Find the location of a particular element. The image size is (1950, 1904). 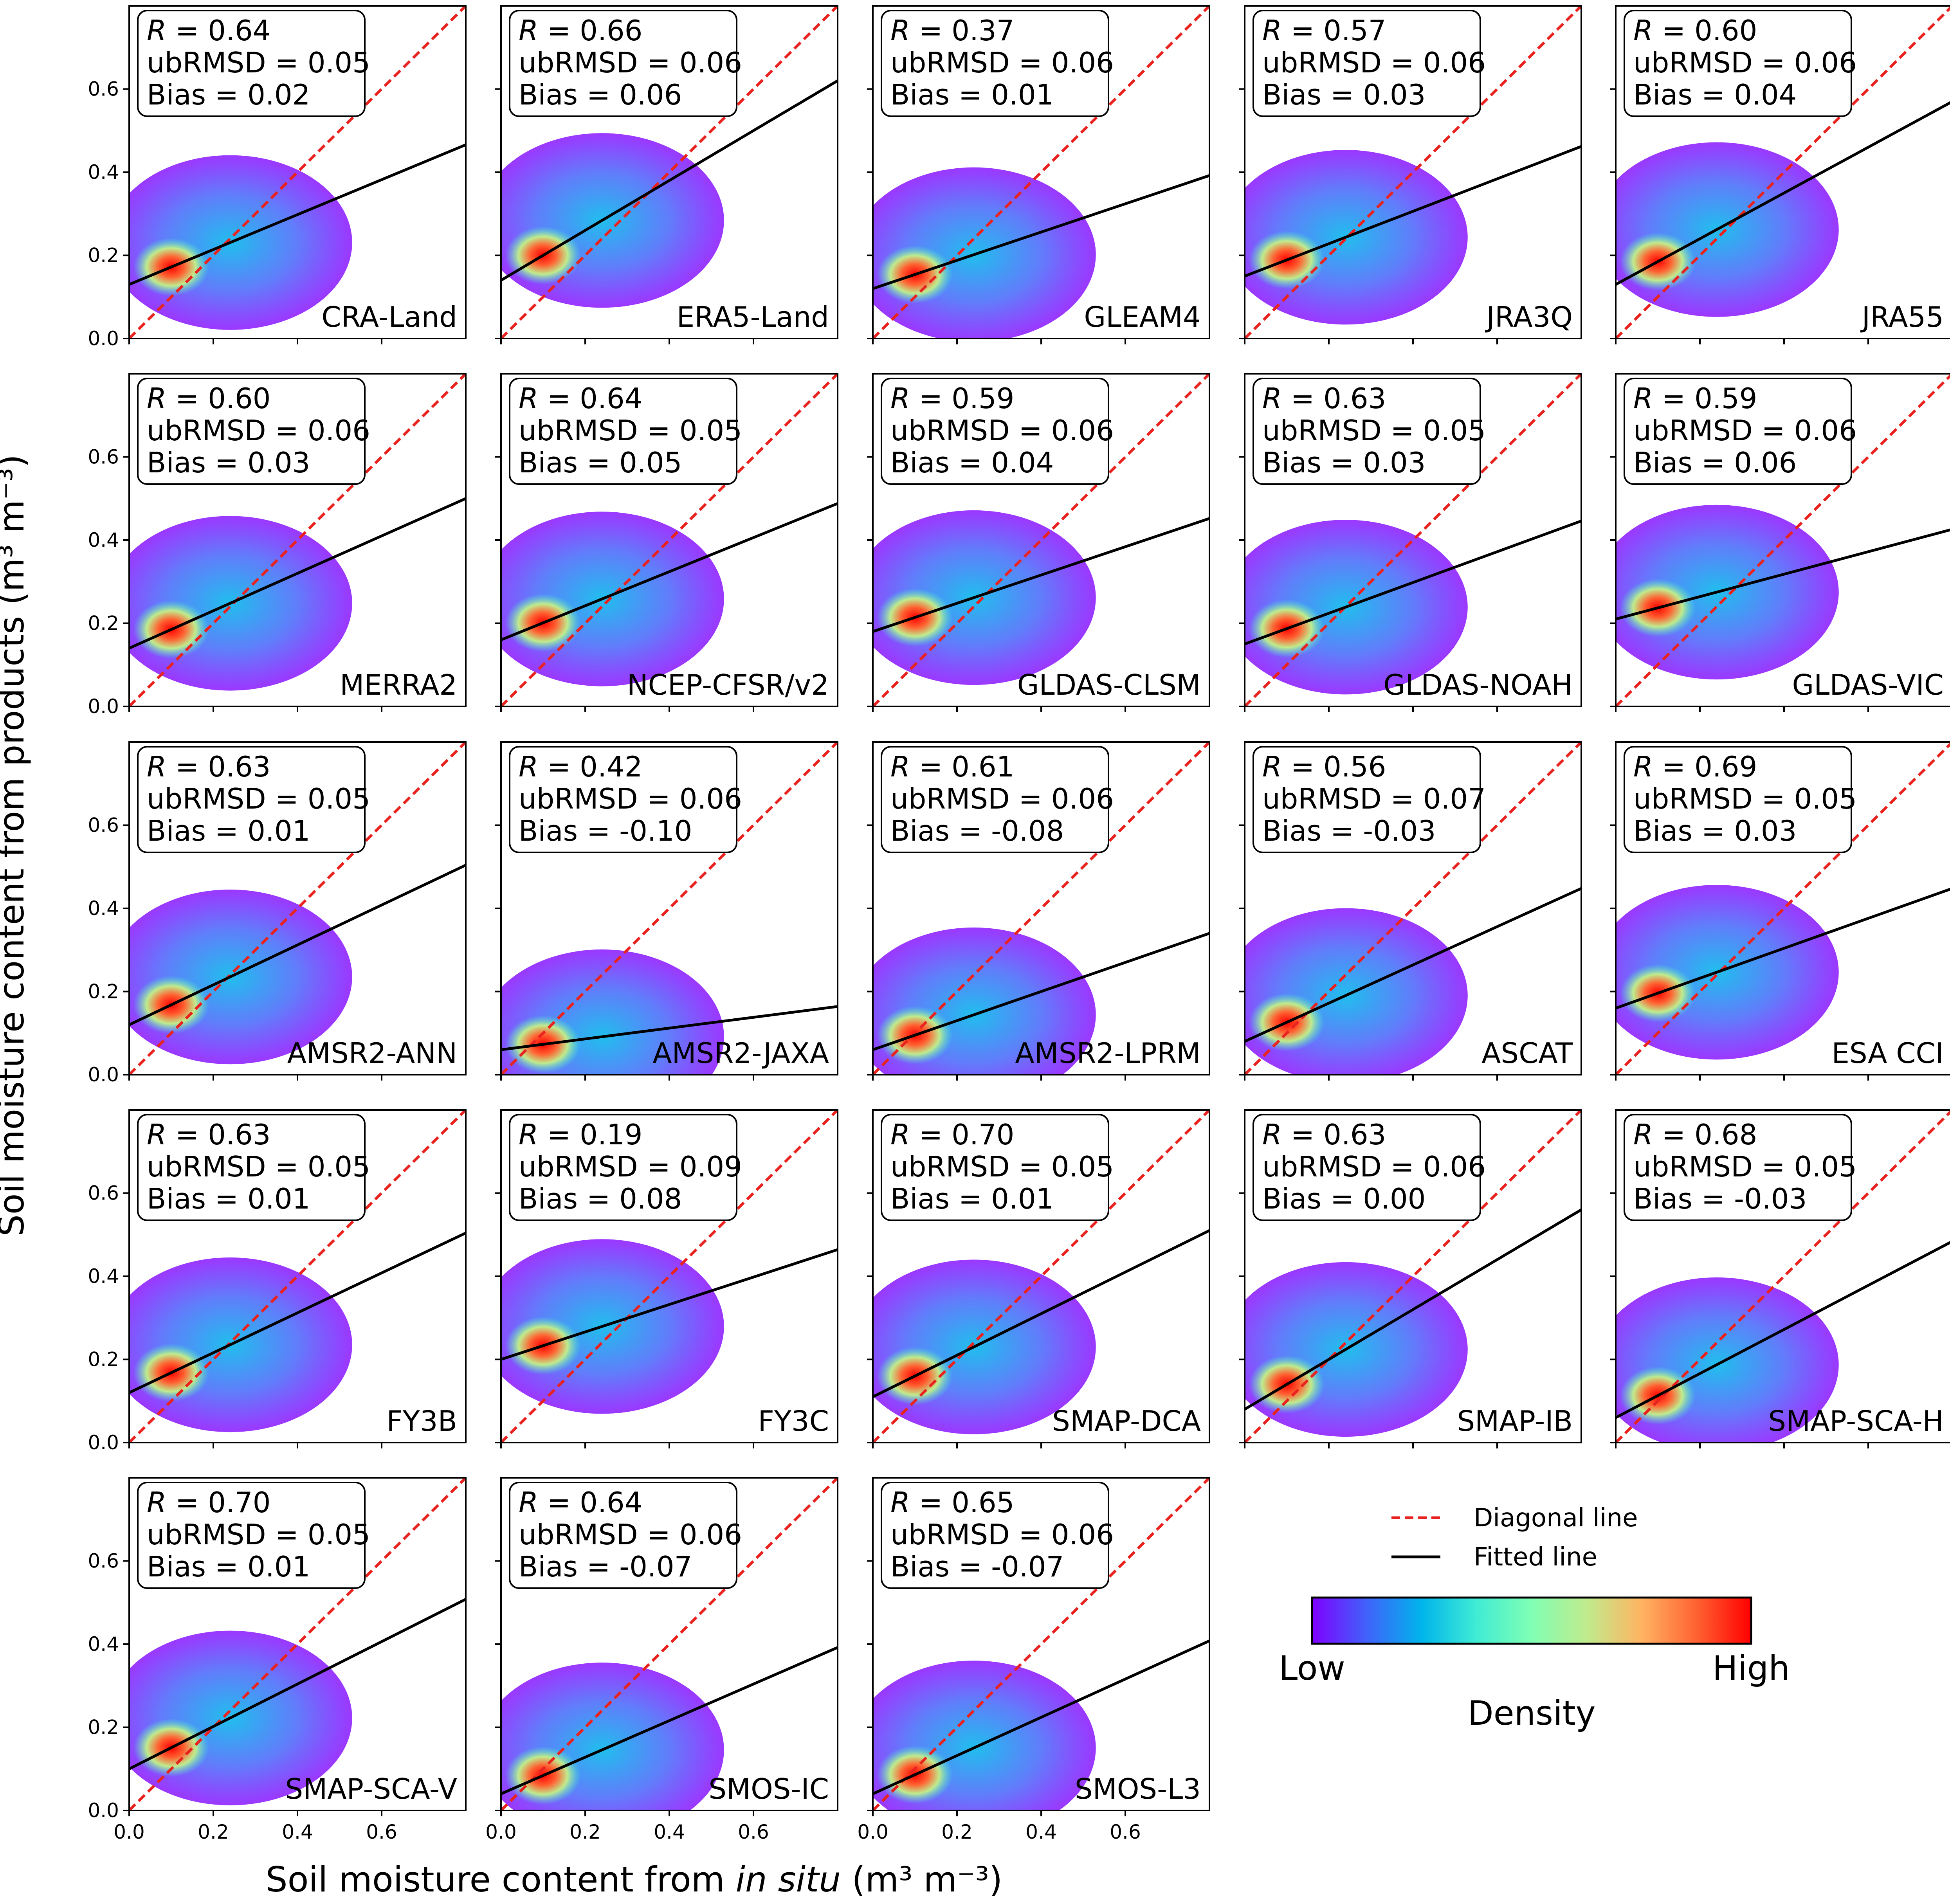

x-axis-title-unit: (m³ m⁻³) is located at coordinates (921, 1879).